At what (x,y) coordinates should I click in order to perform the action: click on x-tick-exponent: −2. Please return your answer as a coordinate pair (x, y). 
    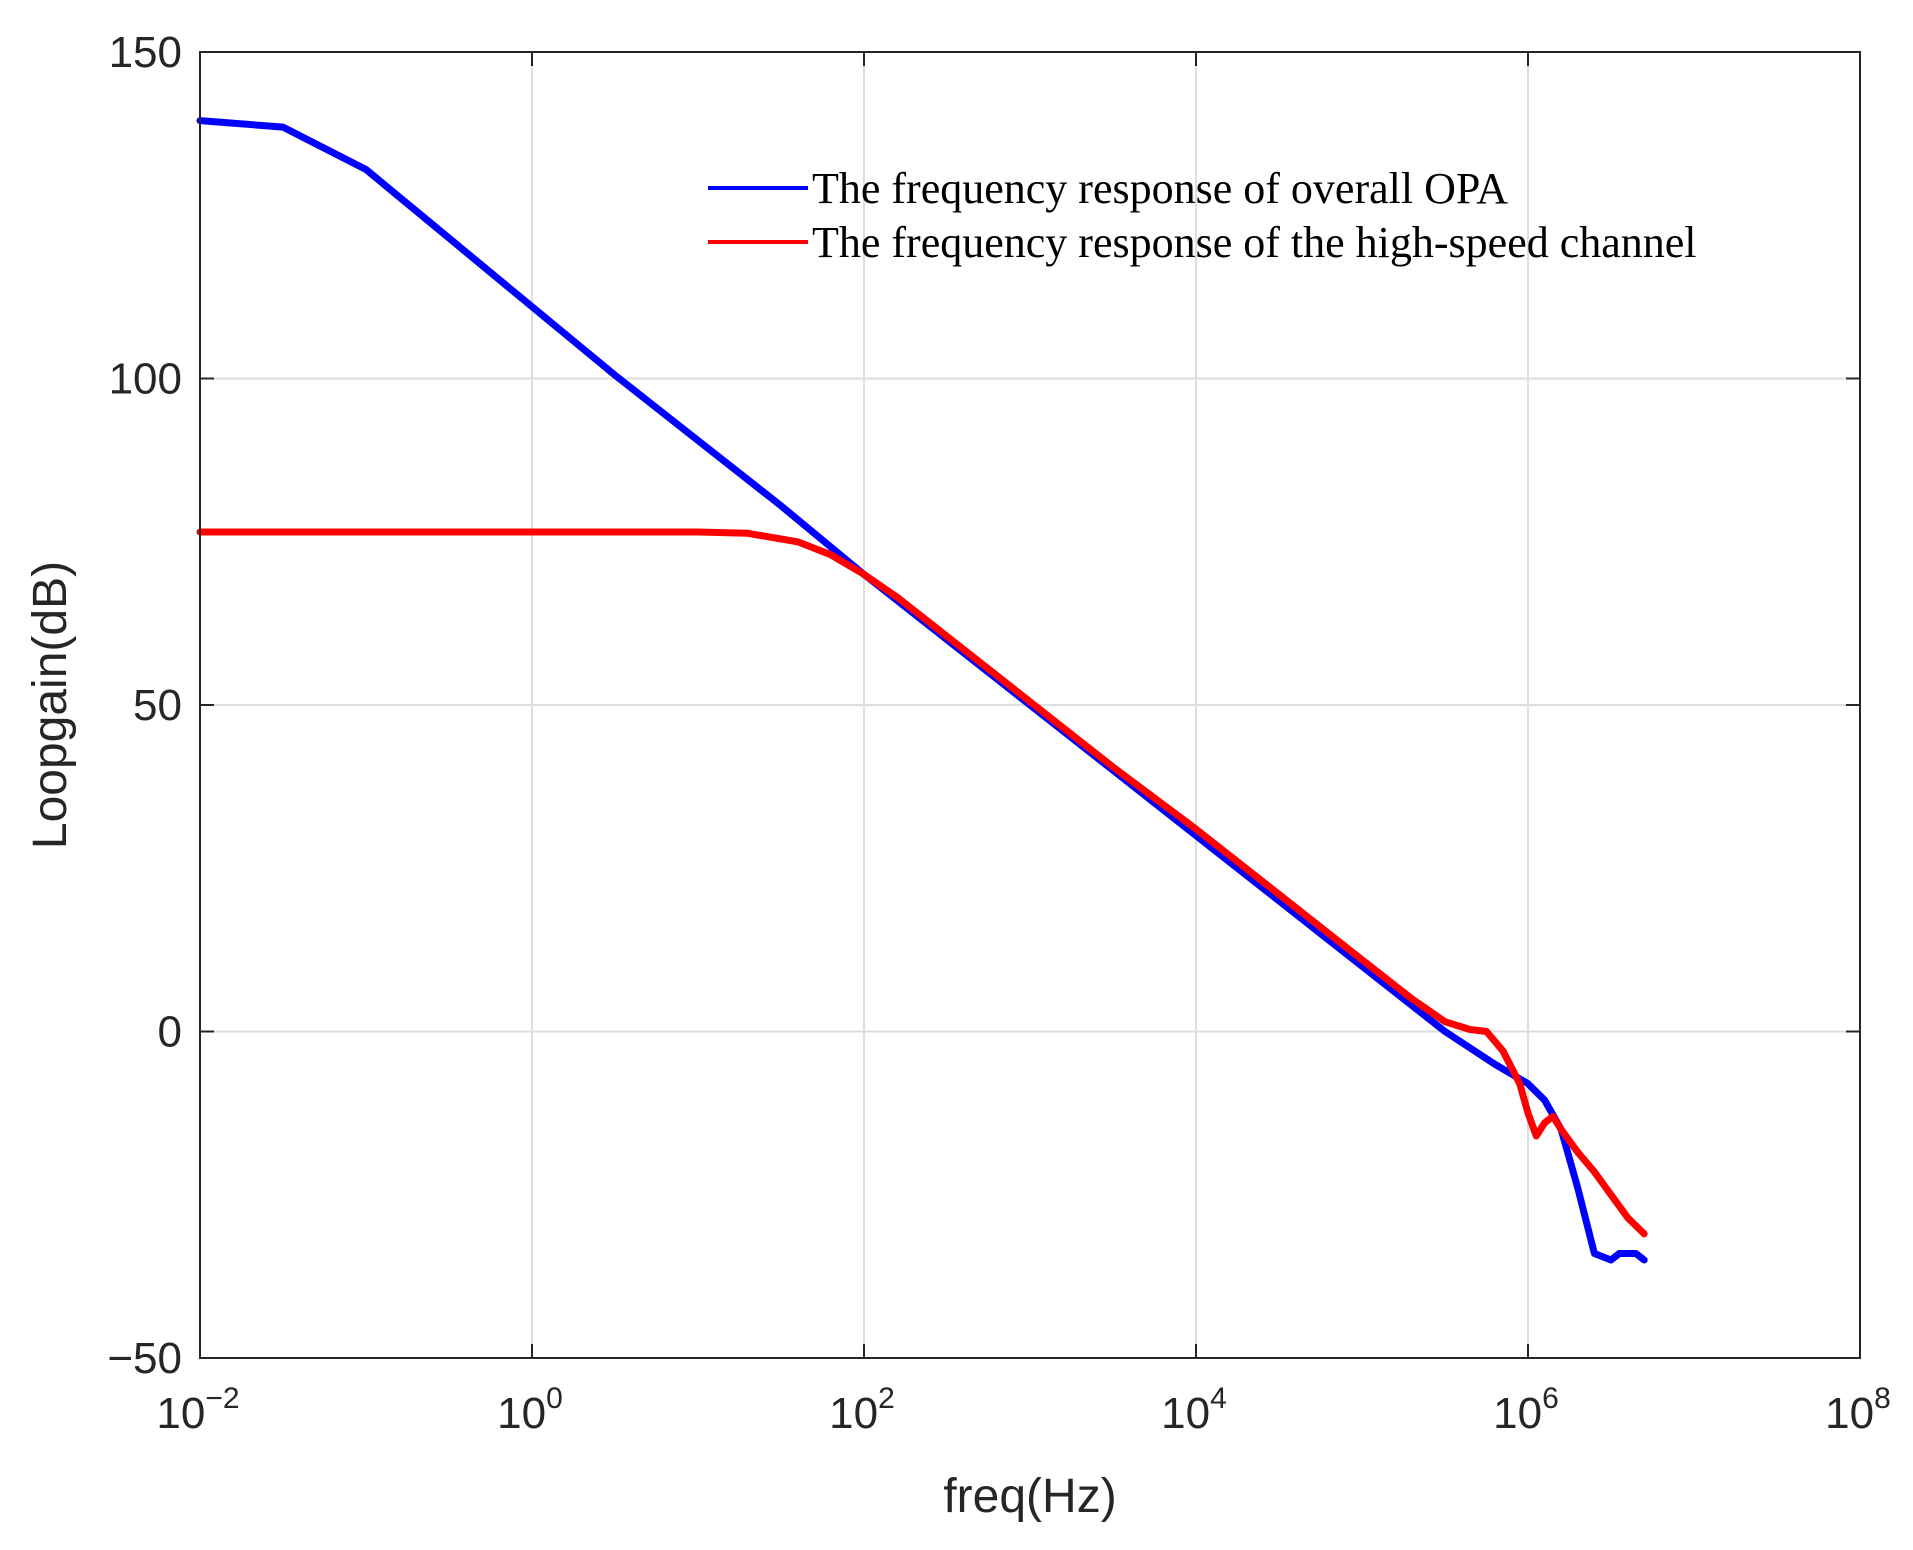
    Looking at the image, I should click on (222, 1398).